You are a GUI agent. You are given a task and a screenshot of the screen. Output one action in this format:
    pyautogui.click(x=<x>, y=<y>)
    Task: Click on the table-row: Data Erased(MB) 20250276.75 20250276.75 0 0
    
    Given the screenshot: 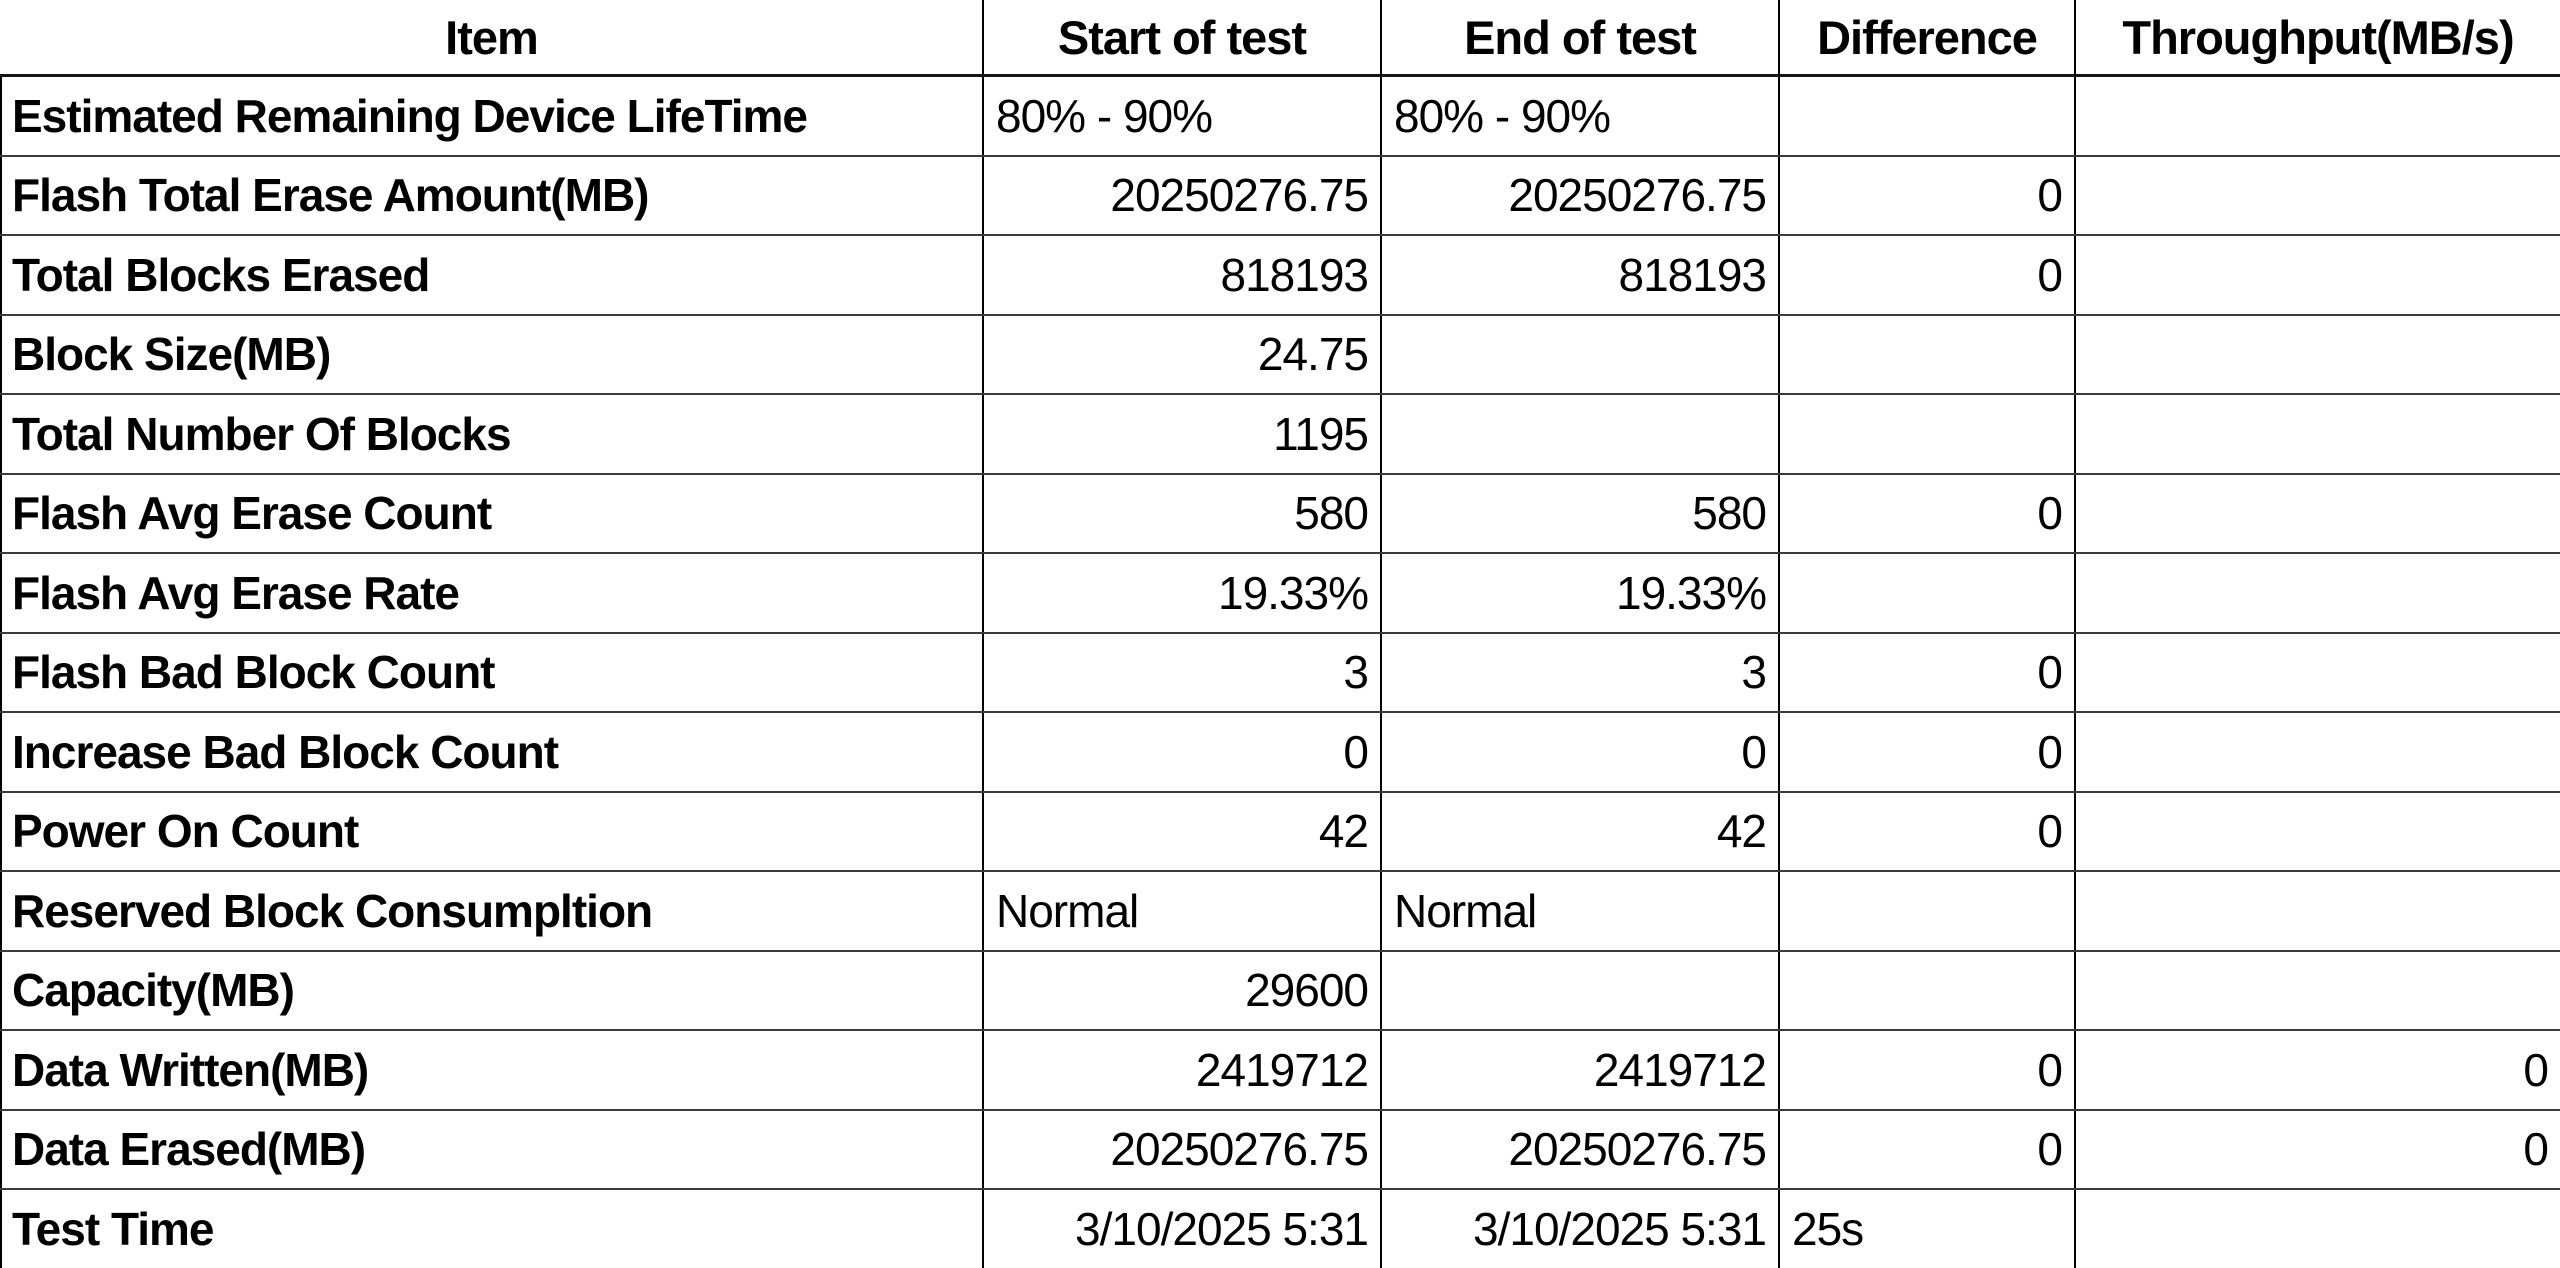 What is the action you would take?
    pyautogui.click(x=1280, y=1149)
    